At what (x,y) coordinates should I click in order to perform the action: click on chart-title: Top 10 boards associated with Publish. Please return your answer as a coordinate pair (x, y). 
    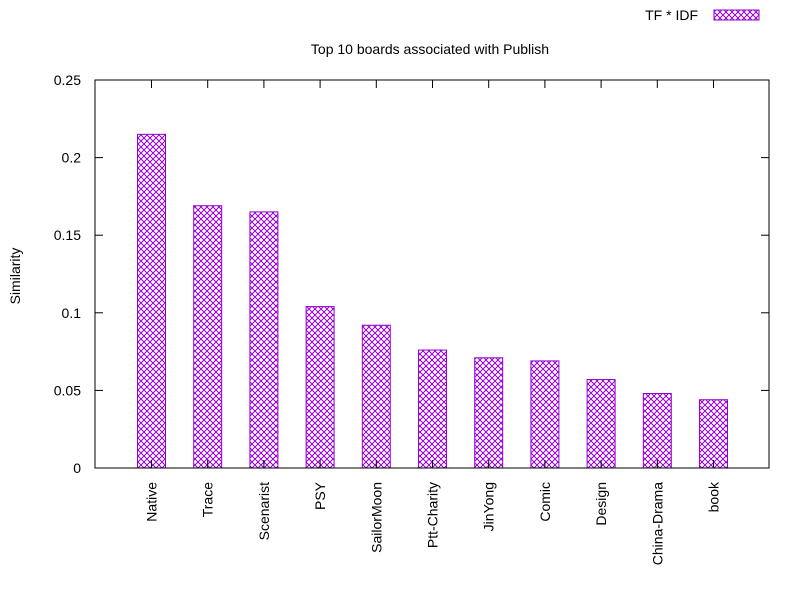
    Looking at the image, I should click on (430, 49).